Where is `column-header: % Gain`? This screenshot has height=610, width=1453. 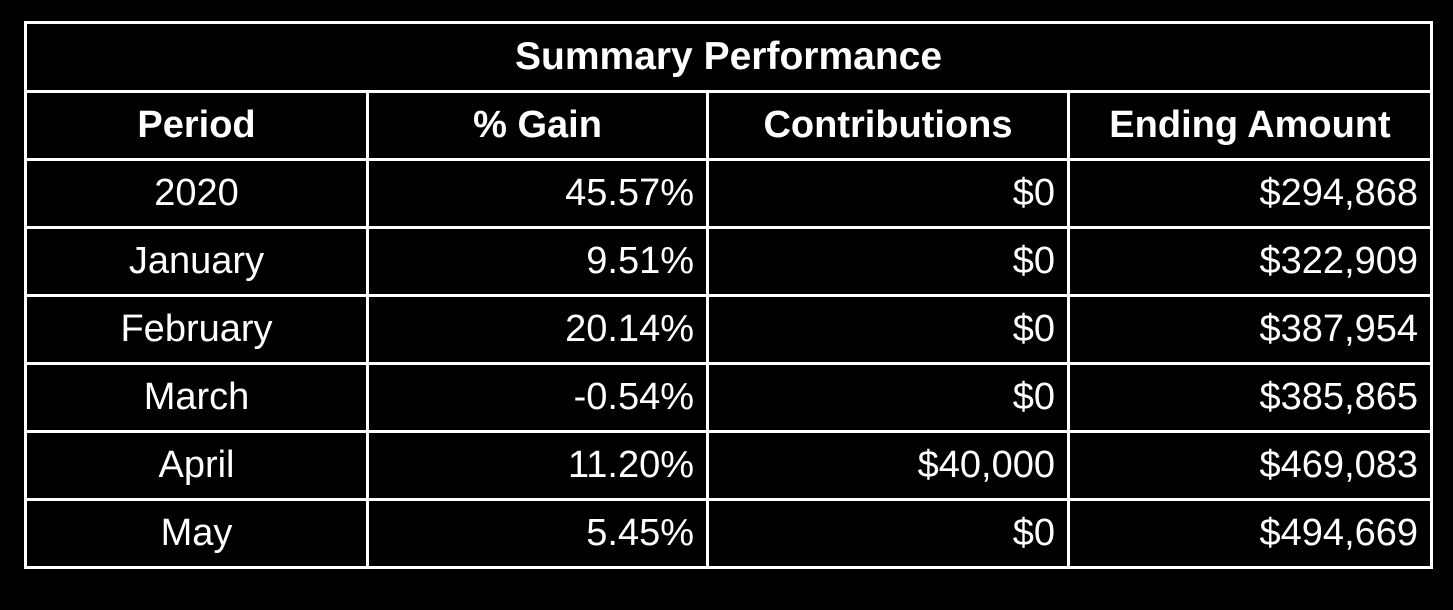 column-header: % Gain is located at coordinates (537, 125).